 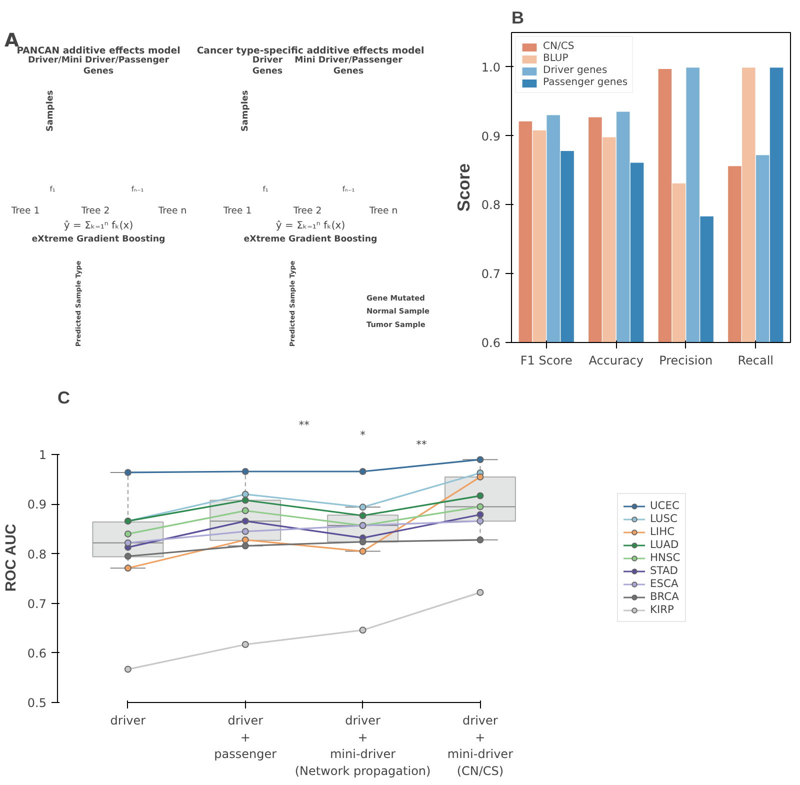 What do you see at coordinates (518, 18) in the screenshot?
I see `text: B` at bounding box center [518, 18].